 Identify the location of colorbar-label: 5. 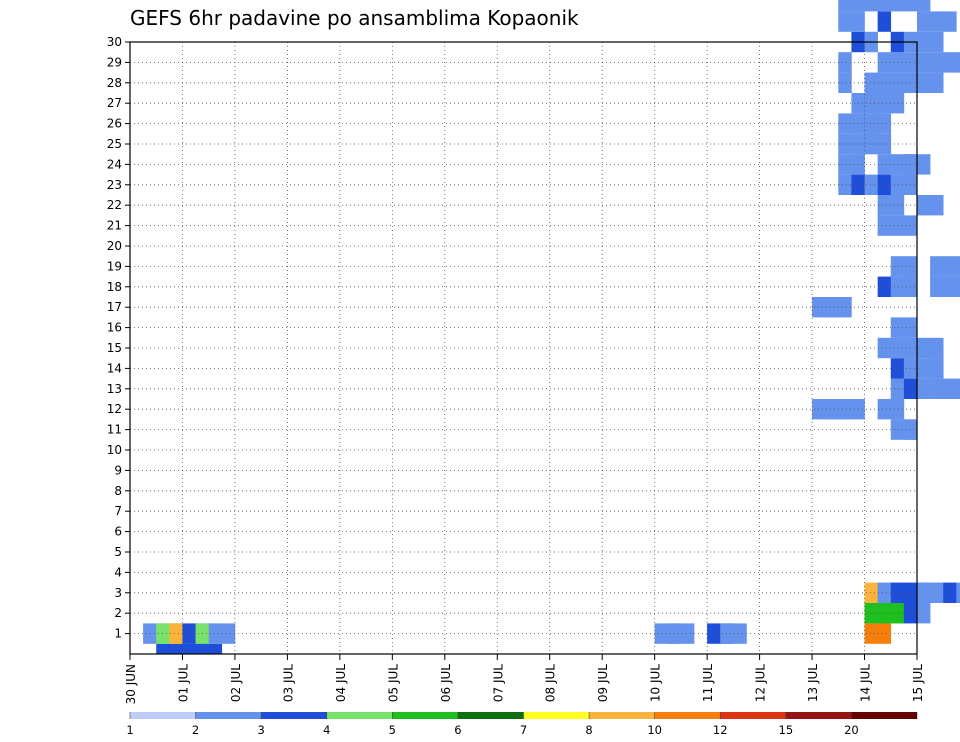
(392, 730).